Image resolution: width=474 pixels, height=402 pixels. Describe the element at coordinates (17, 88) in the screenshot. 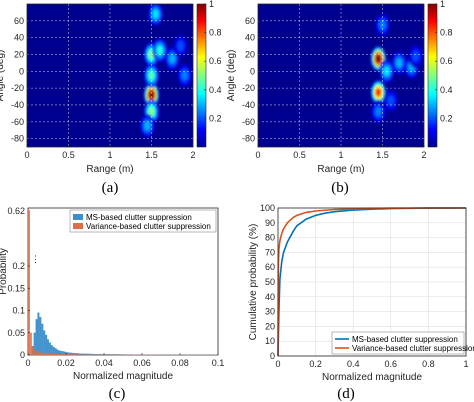

I see `y-tick-label-a: -20` at that location.